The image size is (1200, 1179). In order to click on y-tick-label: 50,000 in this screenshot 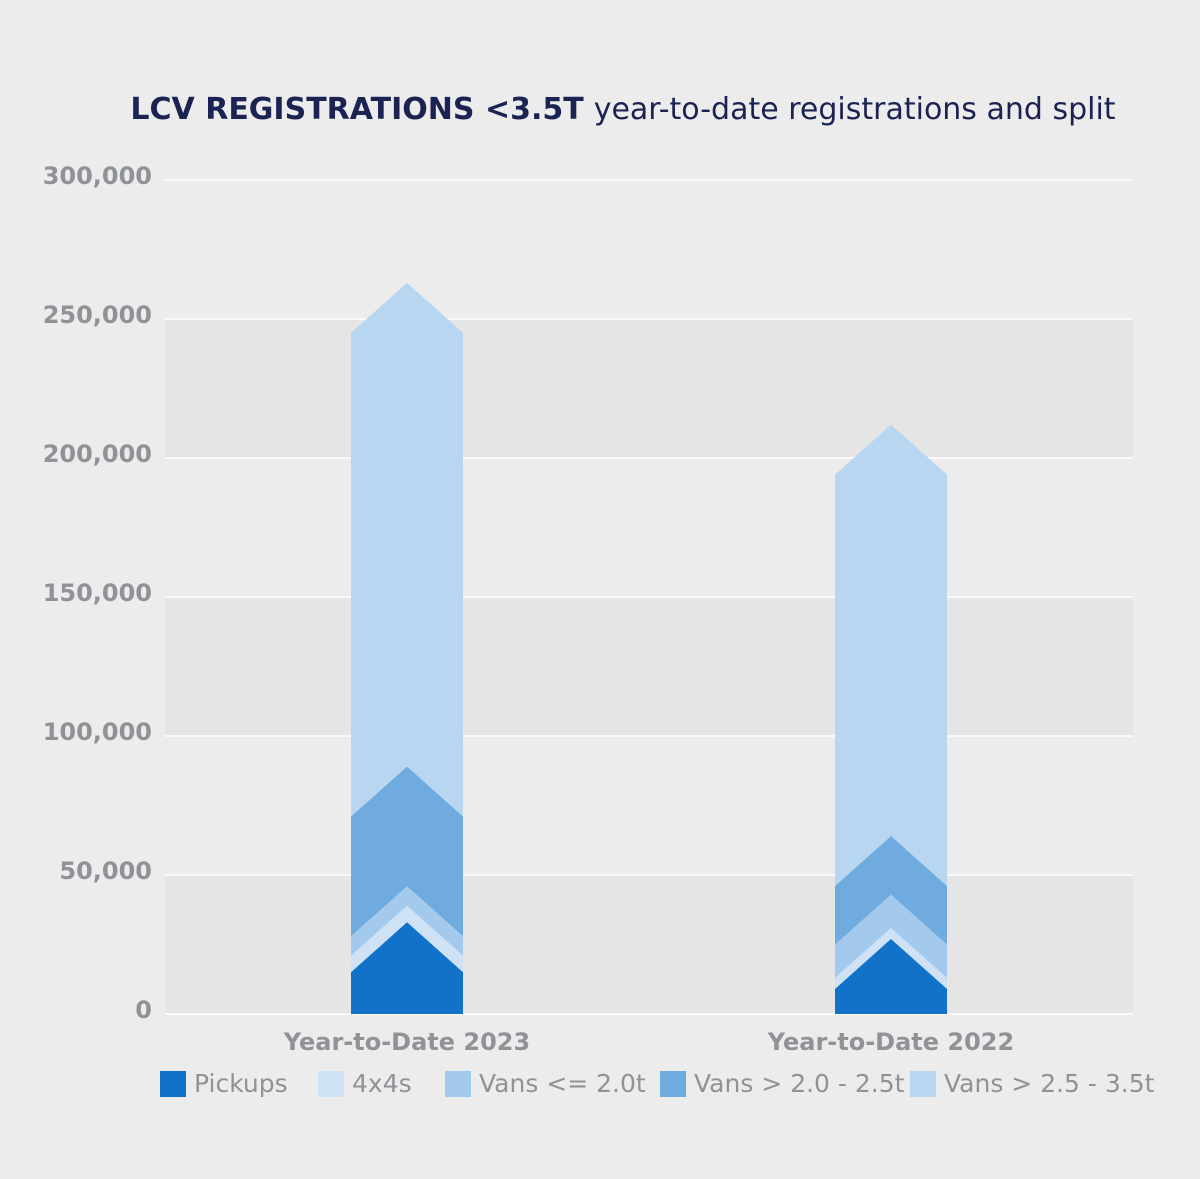, I will do `click(105, 871)`.